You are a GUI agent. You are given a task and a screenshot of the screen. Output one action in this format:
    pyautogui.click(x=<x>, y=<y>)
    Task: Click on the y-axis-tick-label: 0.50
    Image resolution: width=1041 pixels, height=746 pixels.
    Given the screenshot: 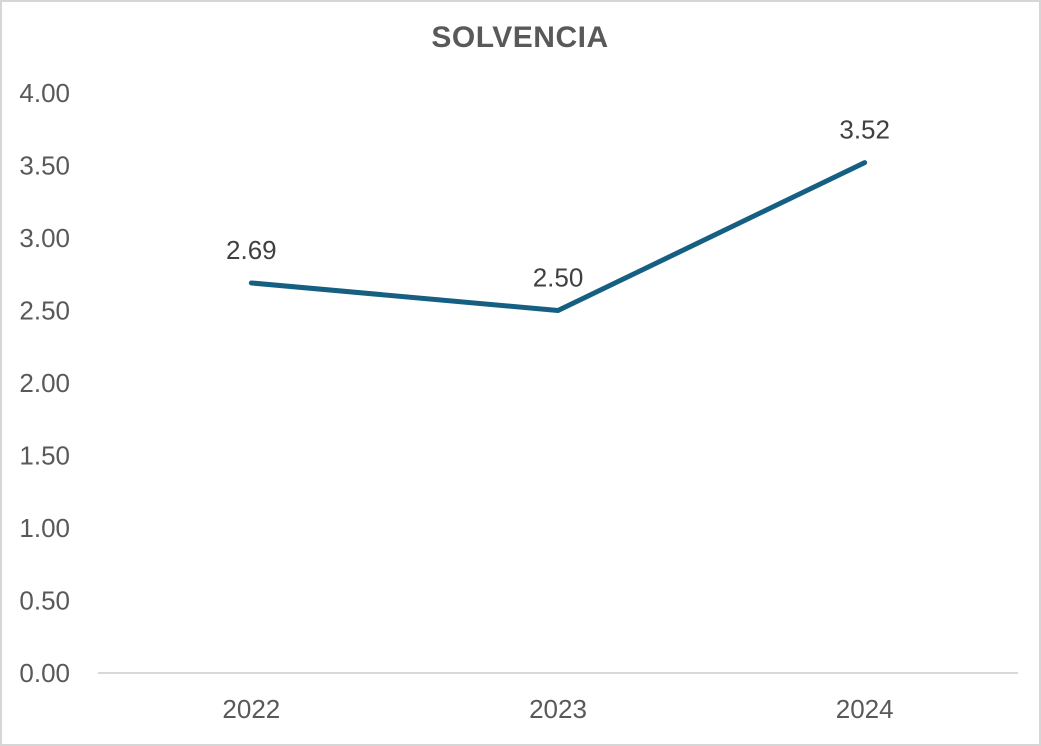 What is the action you would take?
    pyautogui.click(x=44, y=601)
    